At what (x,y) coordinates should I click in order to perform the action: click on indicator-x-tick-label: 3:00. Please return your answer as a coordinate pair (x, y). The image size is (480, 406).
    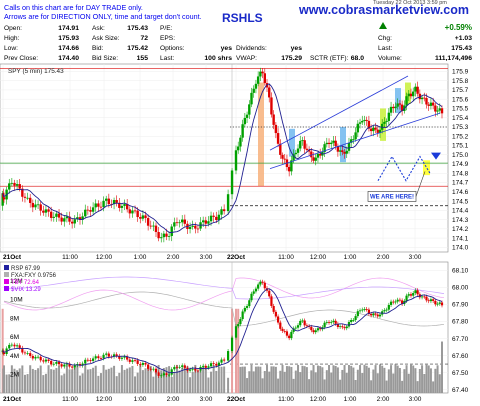
    Looking at the image, I should click on (206, 399).